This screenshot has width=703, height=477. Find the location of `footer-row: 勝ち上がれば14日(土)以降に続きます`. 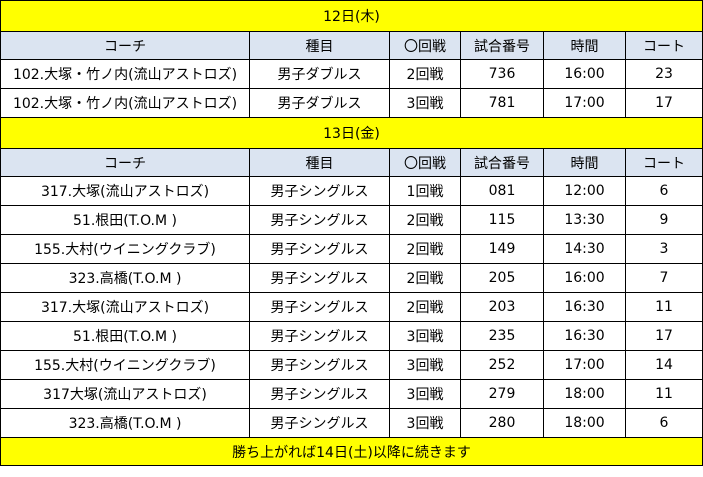

footer-row: 勝ち上がれば14日(土)以降に続きます is located at coordinates (351, 451).